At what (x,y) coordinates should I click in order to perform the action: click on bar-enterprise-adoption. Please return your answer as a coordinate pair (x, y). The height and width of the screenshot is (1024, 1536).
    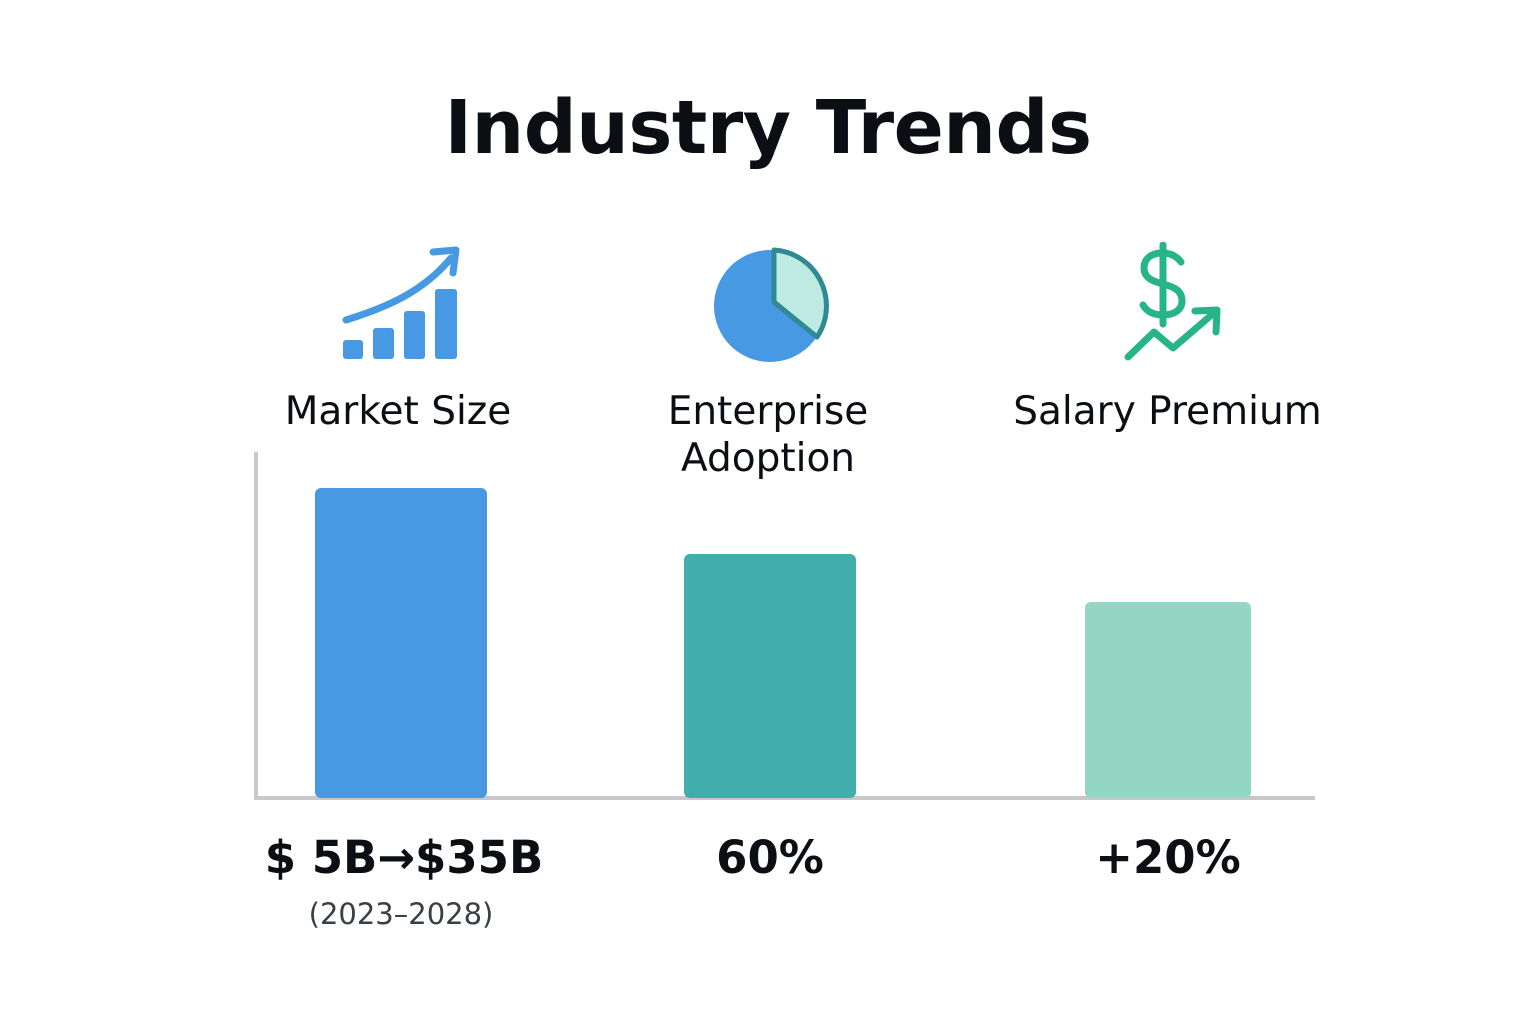
    Looking at the image, I should click on (770, 676).